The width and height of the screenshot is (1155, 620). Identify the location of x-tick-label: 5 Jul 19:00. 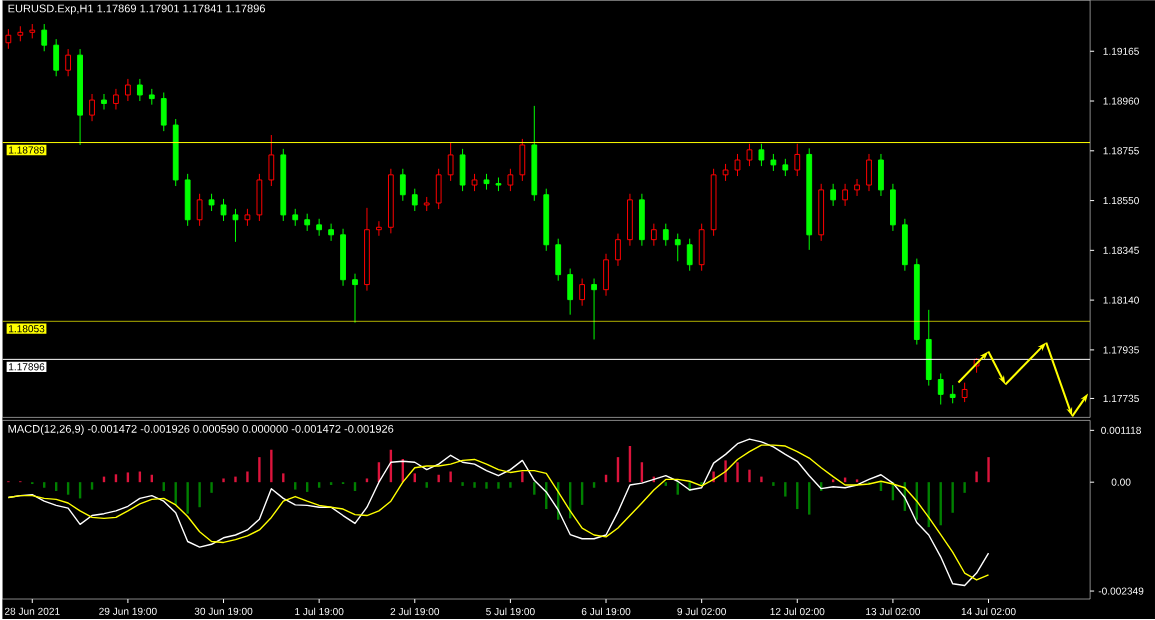
(510, 611).